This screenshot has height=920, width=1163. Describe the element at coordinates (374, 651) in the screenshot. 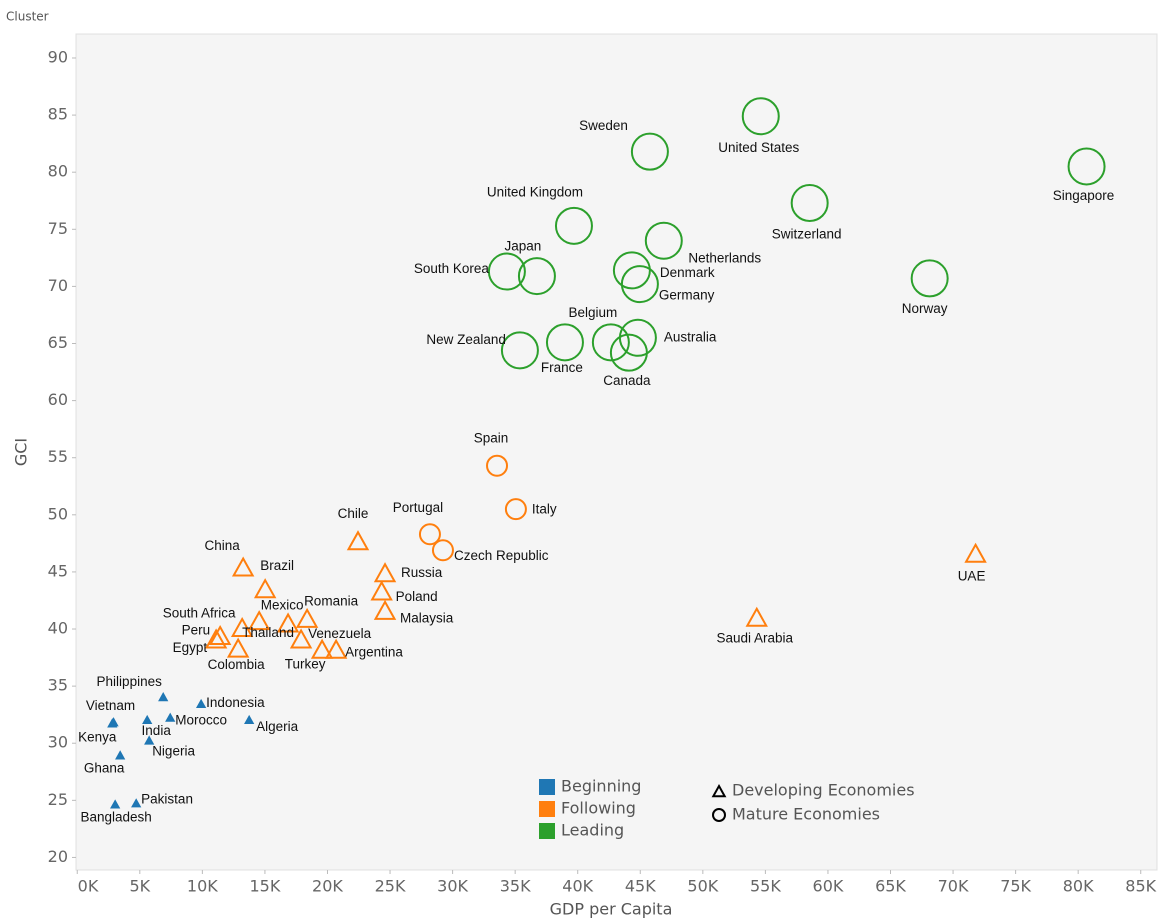

I see `point-label: Argentina` at that location.